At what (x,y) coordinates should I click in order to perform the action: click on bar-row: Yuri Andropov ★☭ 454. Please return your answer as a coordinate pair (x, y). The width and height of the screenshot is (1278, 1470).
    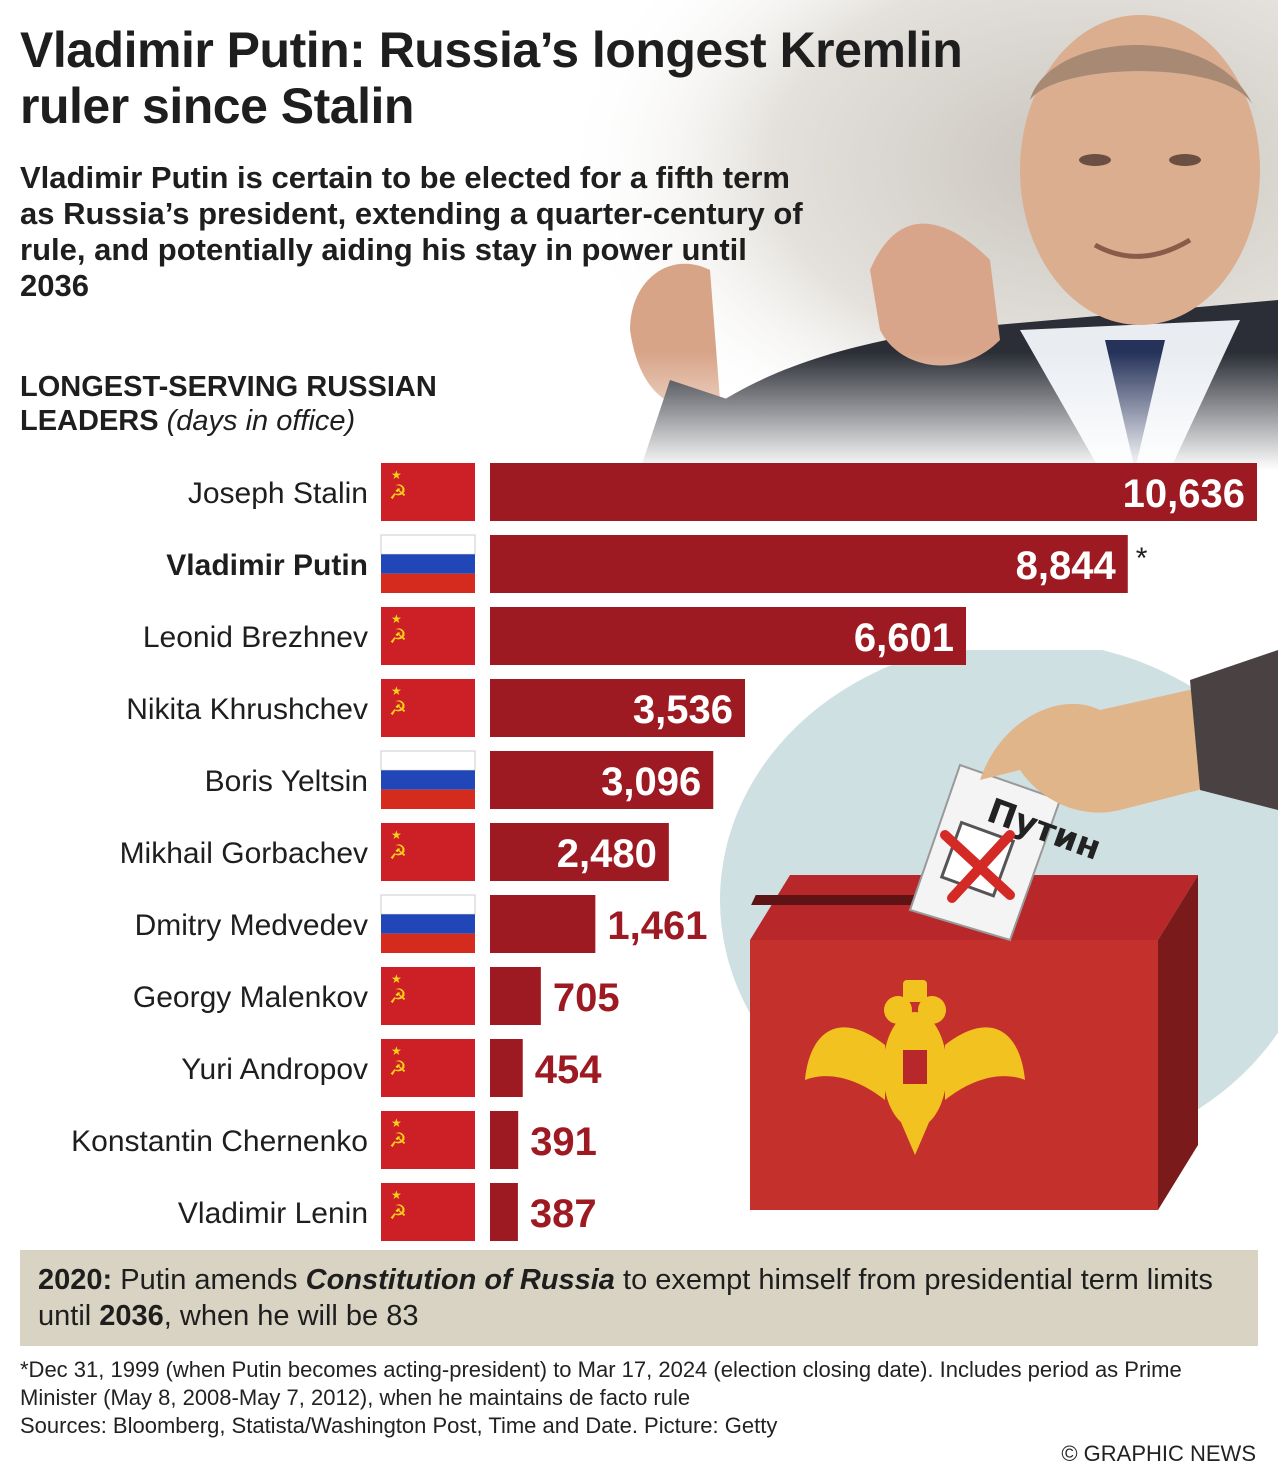
    Looking at the image, I should click on (391, 1068).